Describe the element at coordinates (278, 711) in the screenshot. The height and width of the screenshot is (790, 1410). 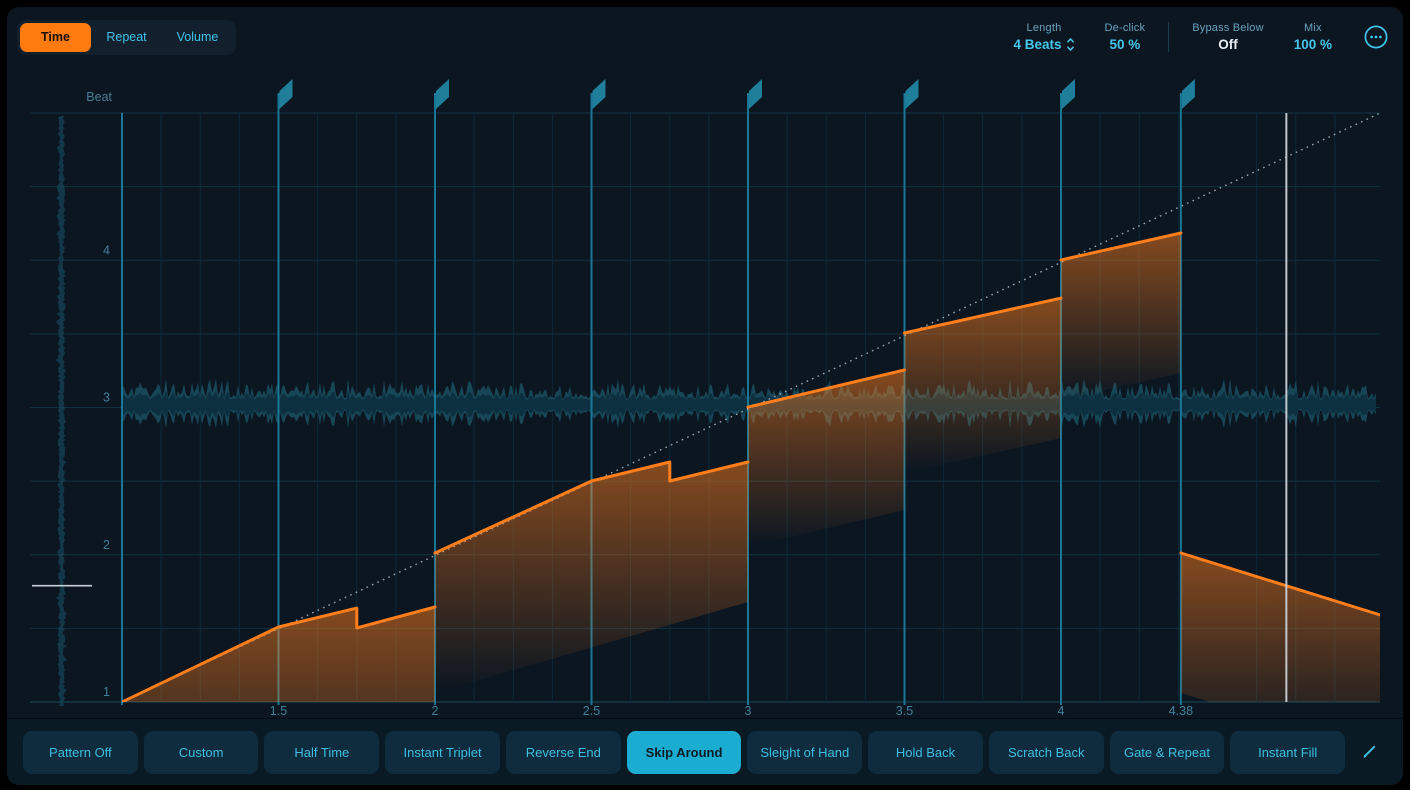
I see `x-tick-label: 1.5` at that location.